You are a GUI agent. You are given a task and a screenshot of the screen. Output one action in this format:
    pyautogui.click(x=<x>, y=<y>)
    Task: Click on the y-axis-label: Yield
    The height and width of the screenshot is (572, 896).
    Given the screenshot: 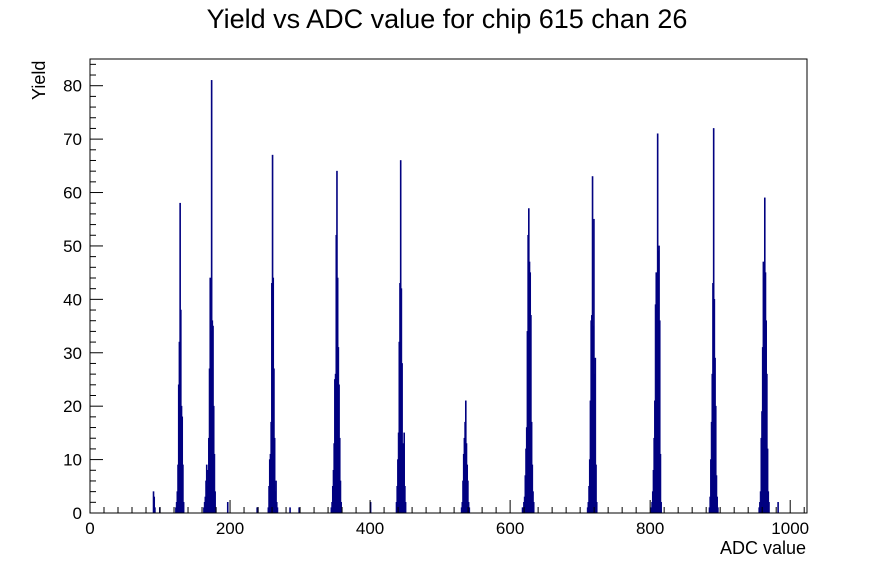 What is the action you would take?
    pyautogui.click(x=39, y=80)
    